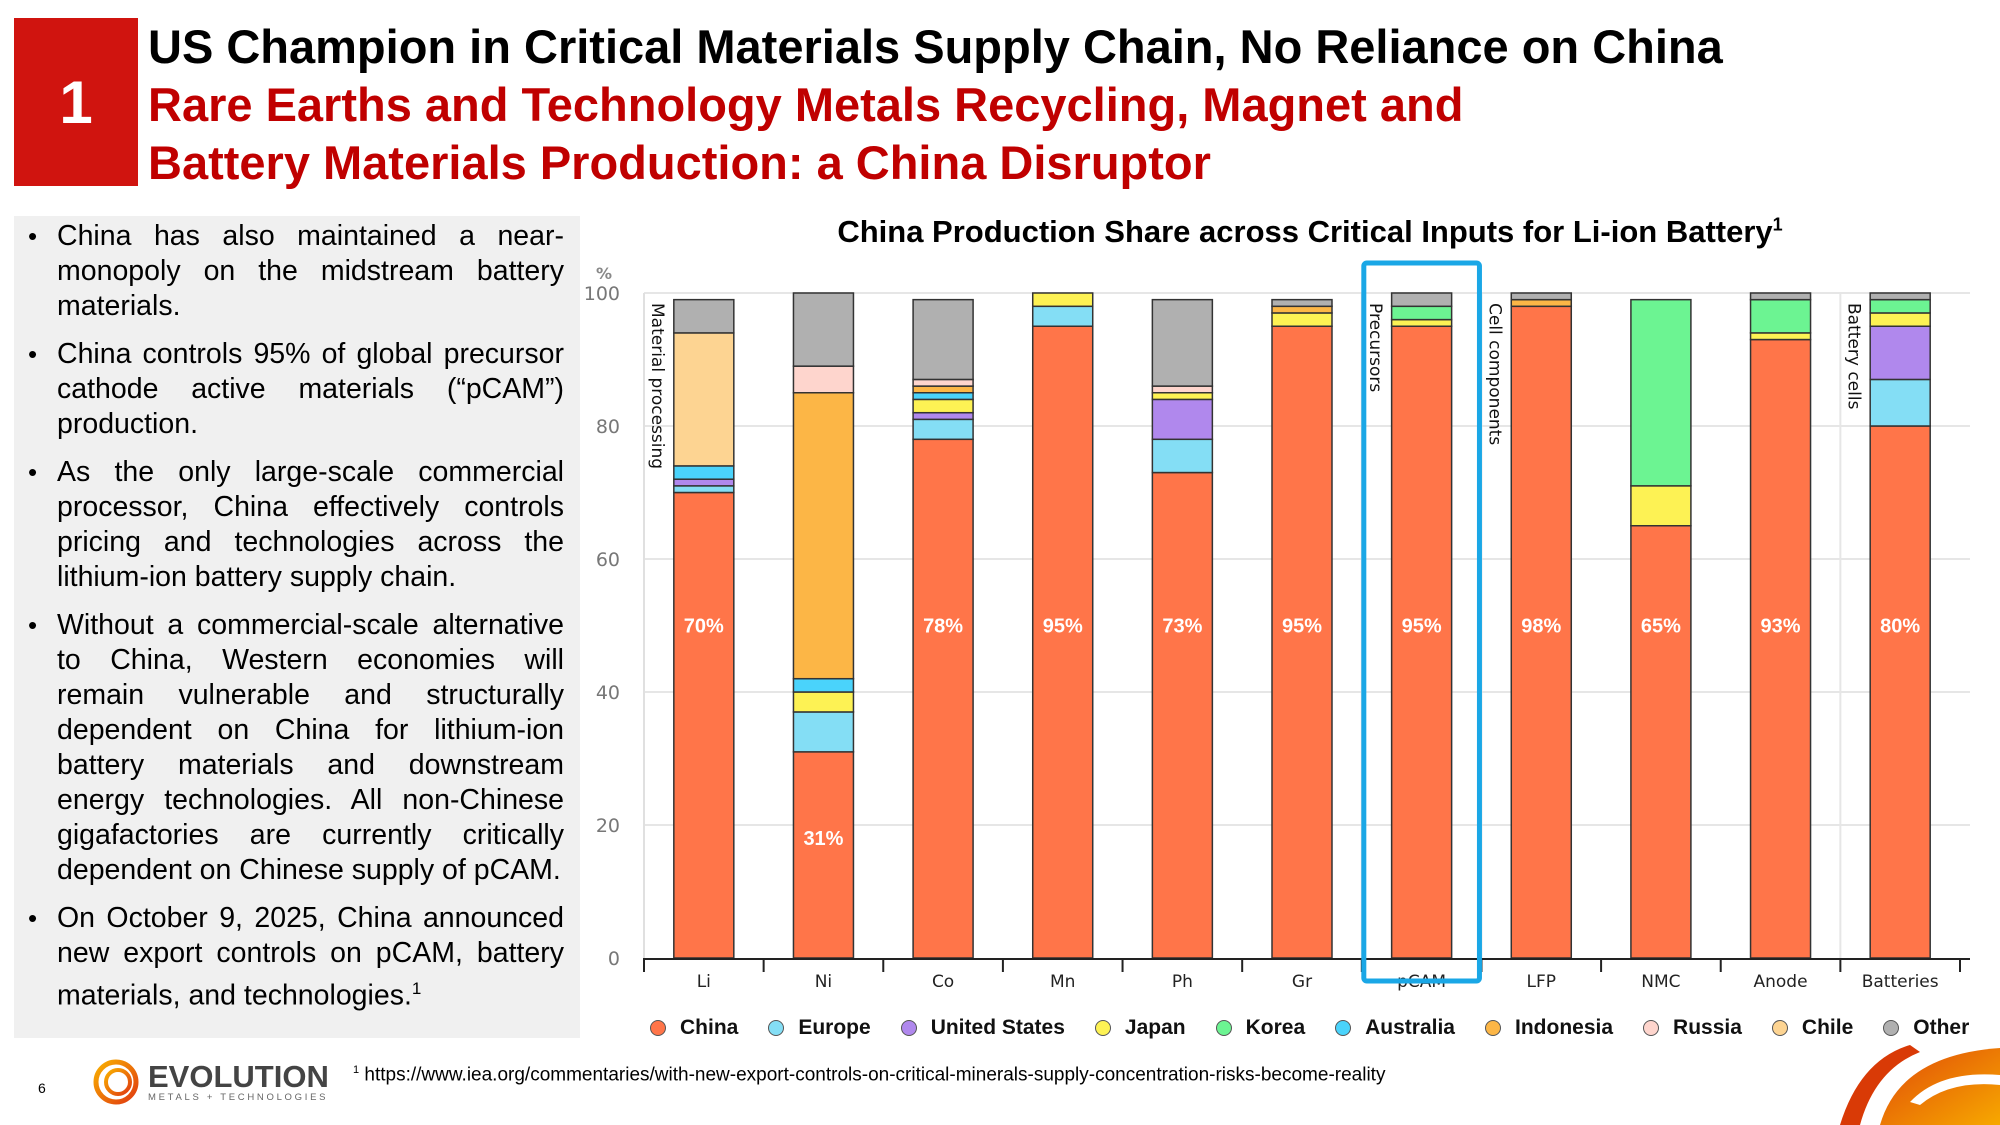 The image size is (2000, 1125). I want to click on legend-item: United States, so click(982, 1028).